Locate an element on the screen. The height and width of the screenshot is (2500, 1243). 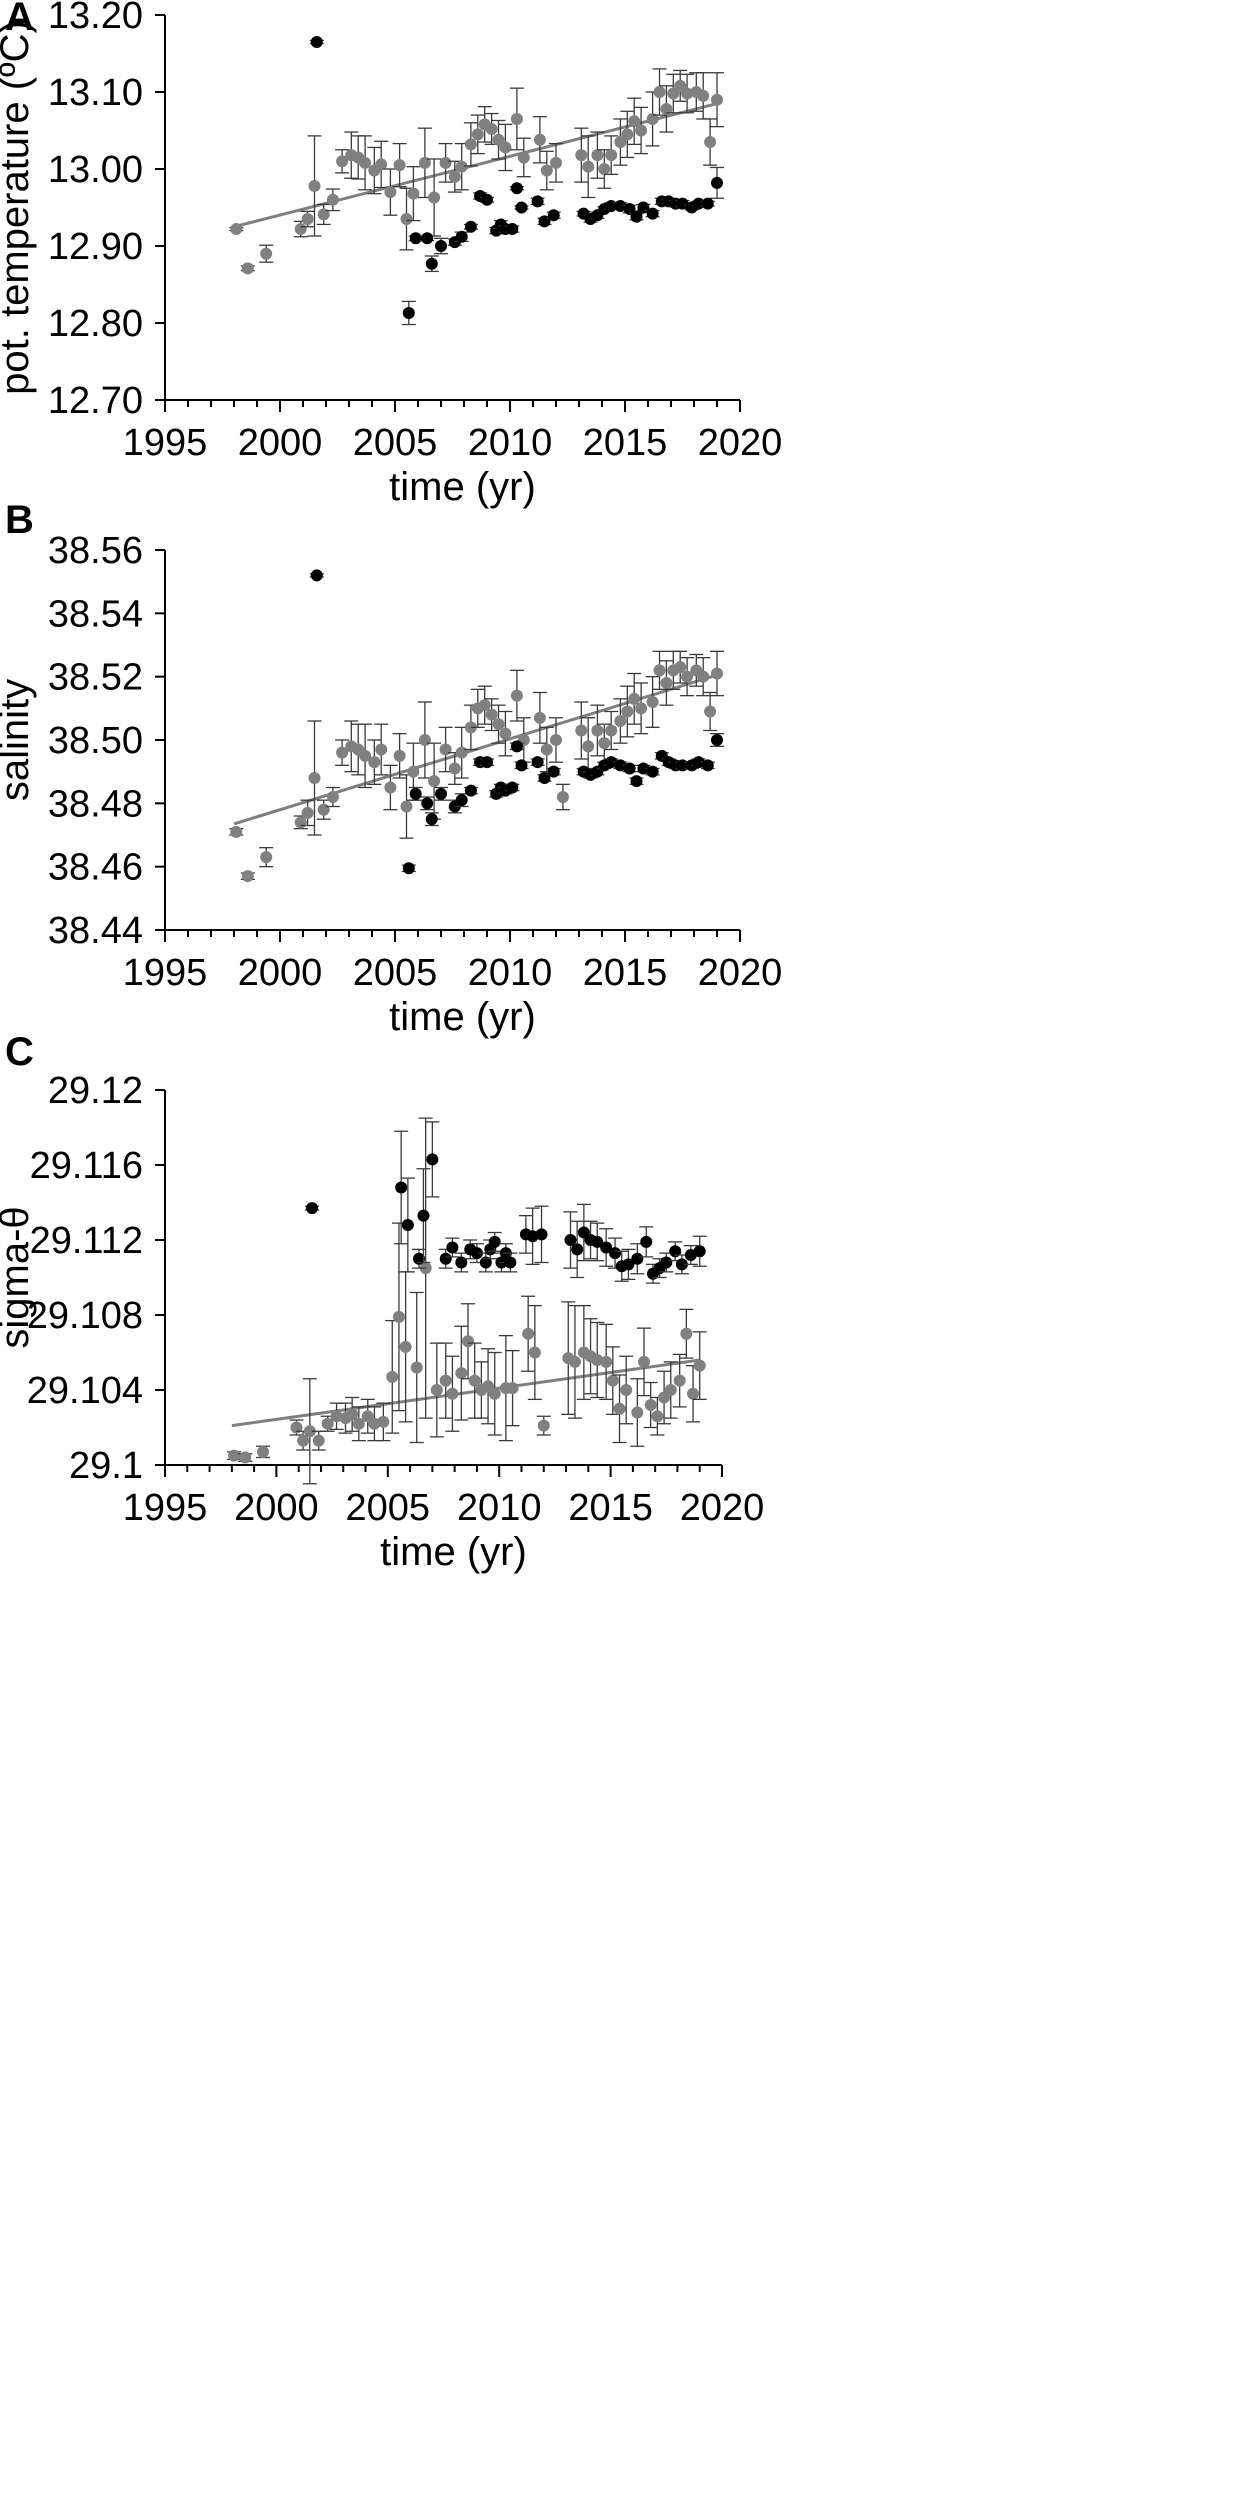
y-axis-label: salinity is located at coordinates (18, 740).